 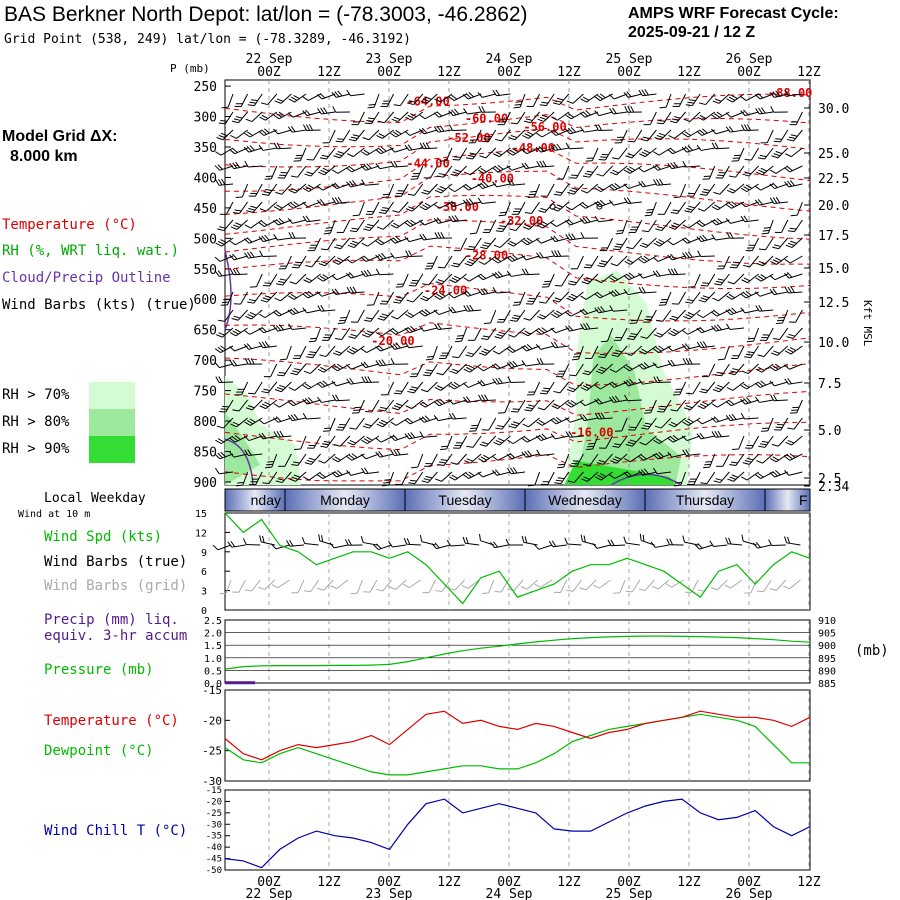 What do you see at coordinates (269, 882) in the screenshot?
I see `bottom-hour-label: 00Z` at bounding box center [269, 882].